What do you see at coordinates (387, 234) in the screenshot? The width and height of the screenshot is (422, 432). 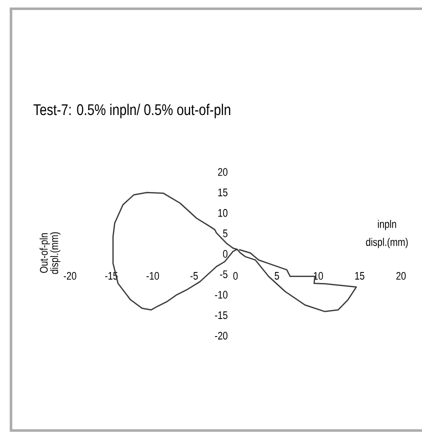 I see `x-axis-title: inpln displ.(mm)` at bounding box center [387, 234].